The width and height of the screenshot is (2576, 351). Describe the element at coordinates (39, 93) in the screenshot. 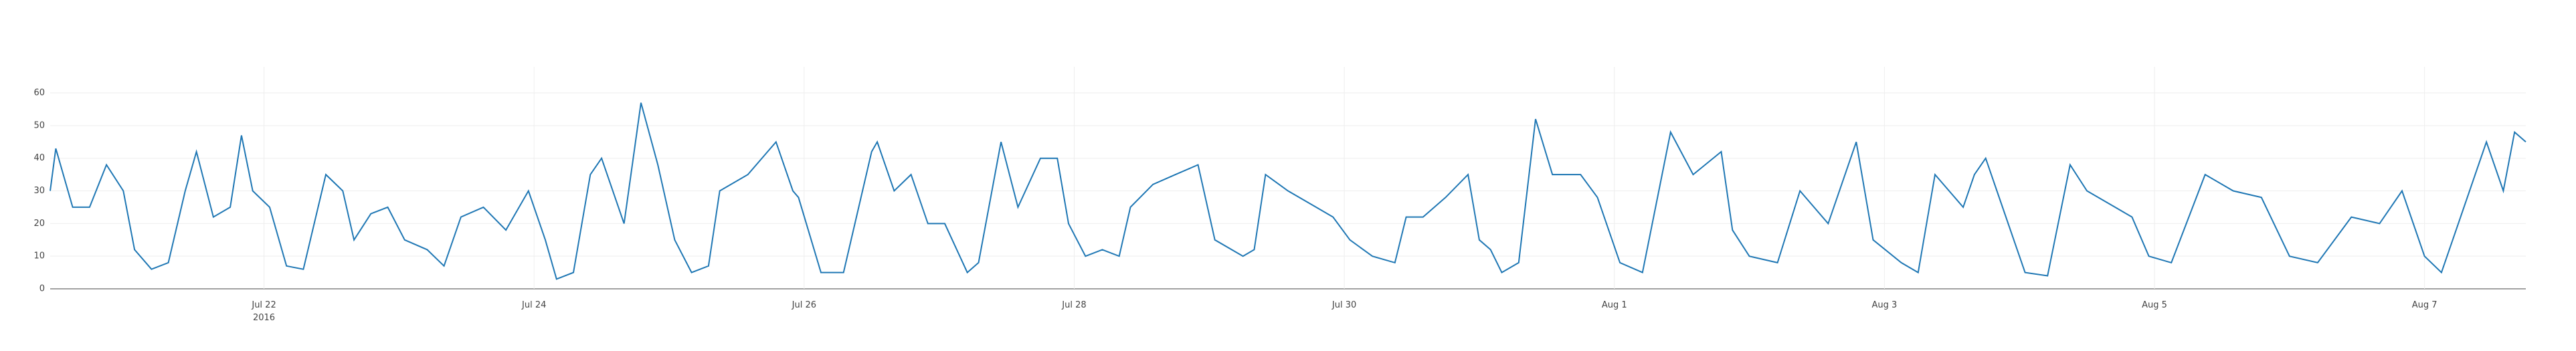

I see `y-tick-label: 60` at that location.